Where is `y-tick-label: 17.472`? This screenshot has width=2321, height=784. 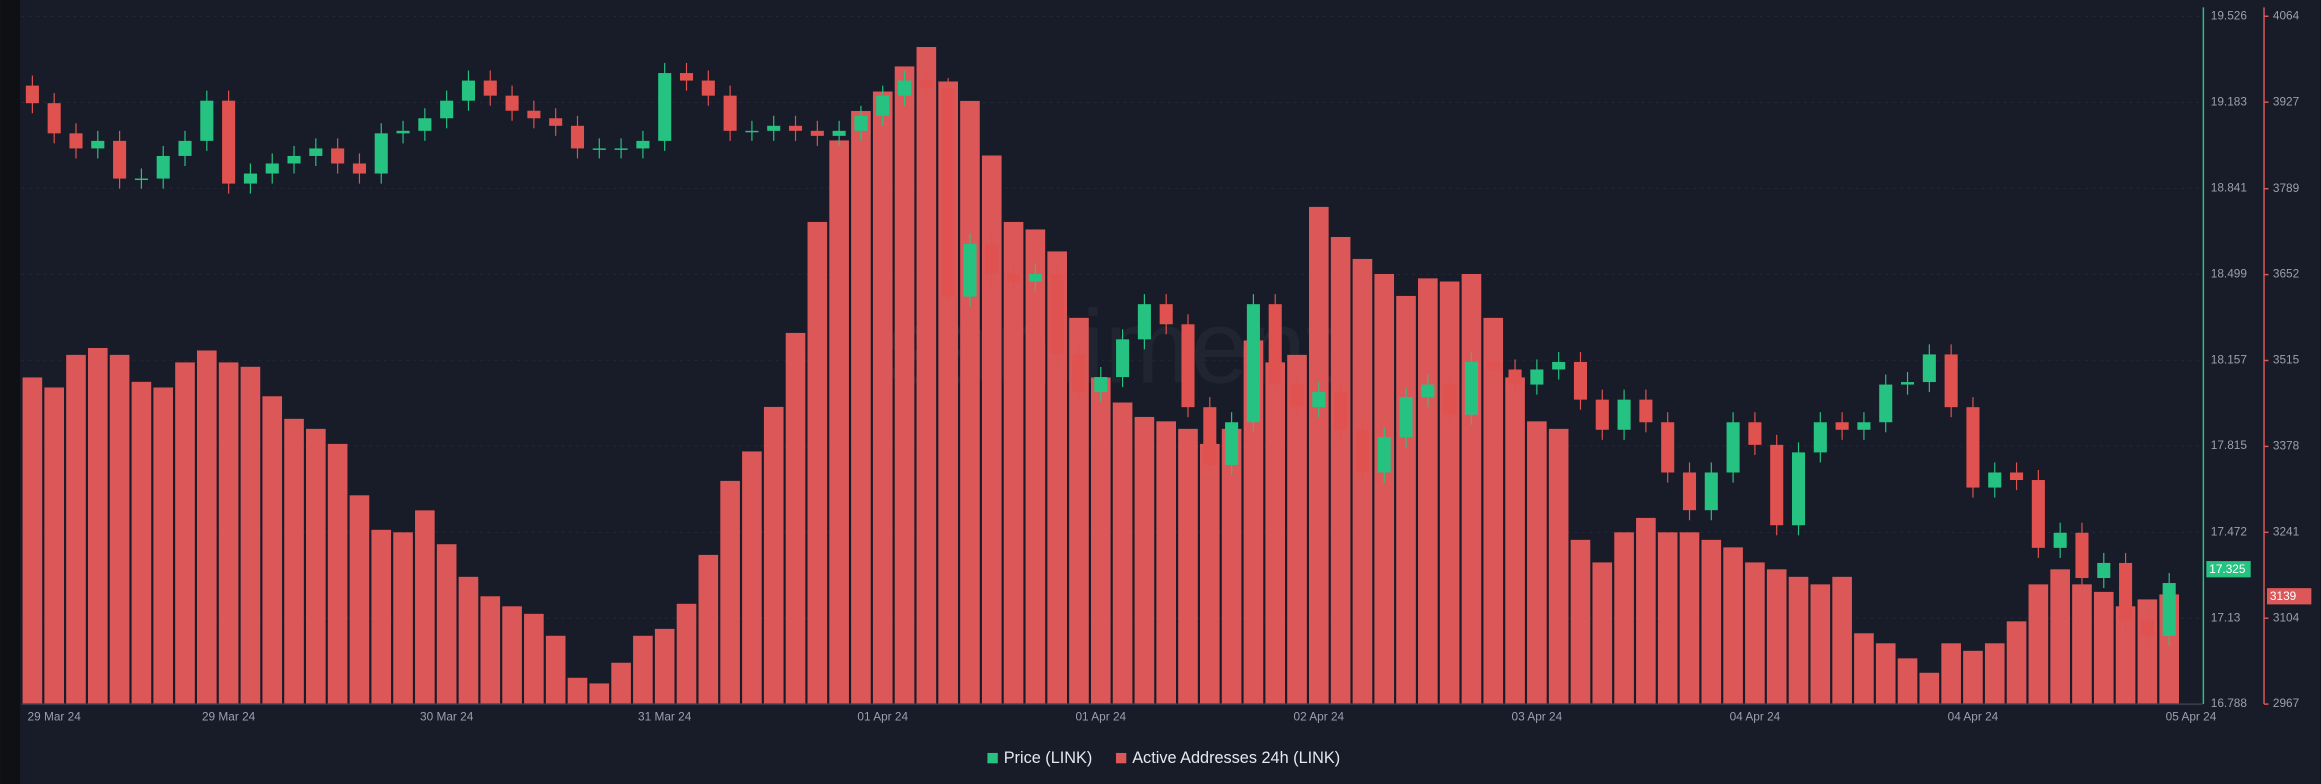
y-tick-label: 17.472 is located at coordinates (2229, 531).